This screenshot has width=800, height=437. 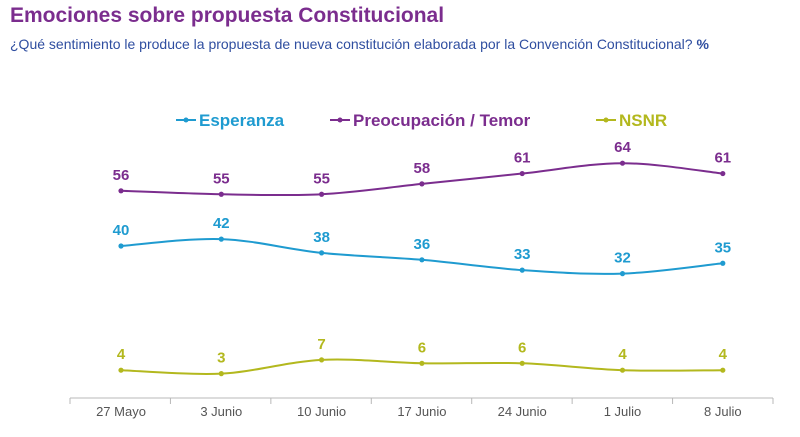 I want to click on subtitle-unit: %, so click(x=702, y=44).